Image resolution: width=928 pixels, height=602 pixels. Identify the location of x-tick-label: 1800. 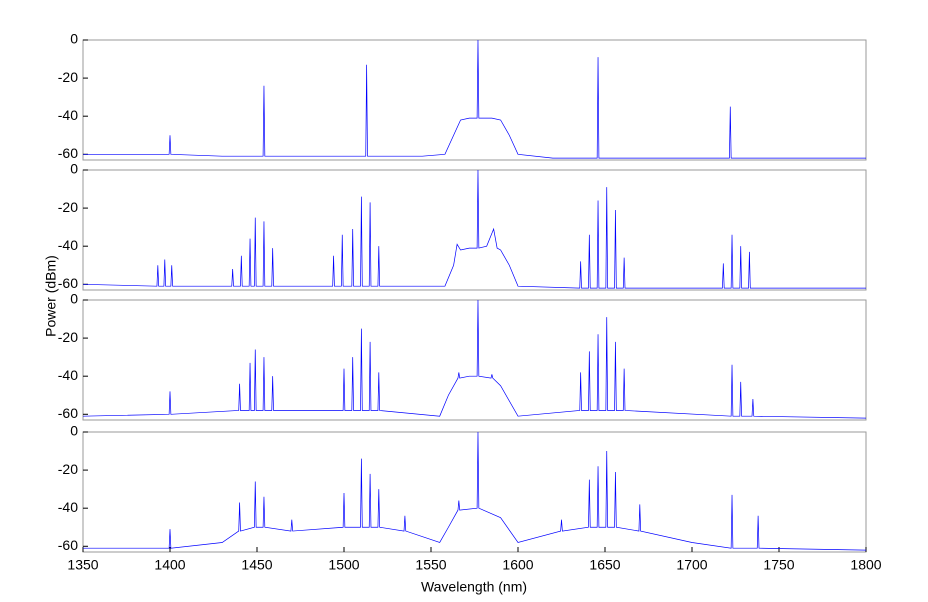
(865, 565).